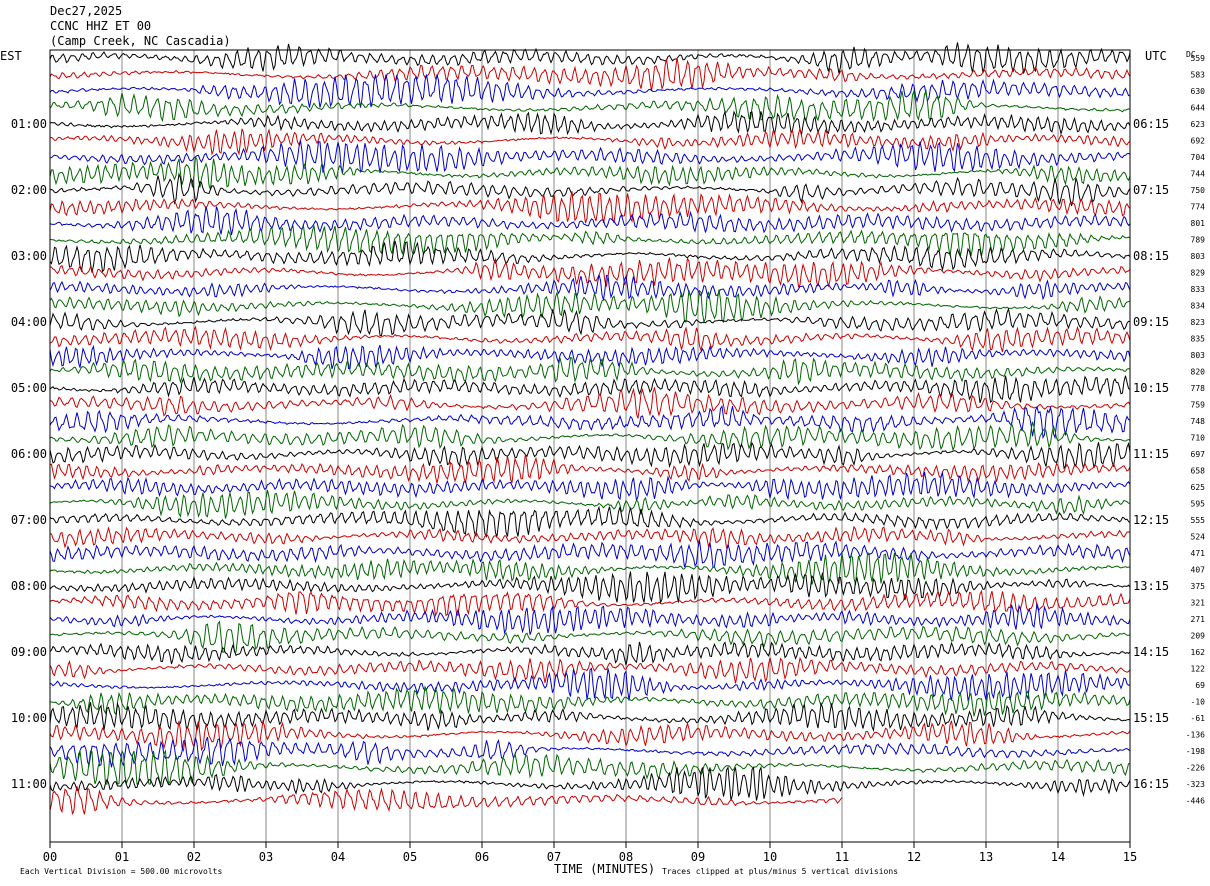  What do you see at coordinates (1198, 471) in the screenshot?
I see `dc-offset-label: 658` at bounding box center [1198, 471].